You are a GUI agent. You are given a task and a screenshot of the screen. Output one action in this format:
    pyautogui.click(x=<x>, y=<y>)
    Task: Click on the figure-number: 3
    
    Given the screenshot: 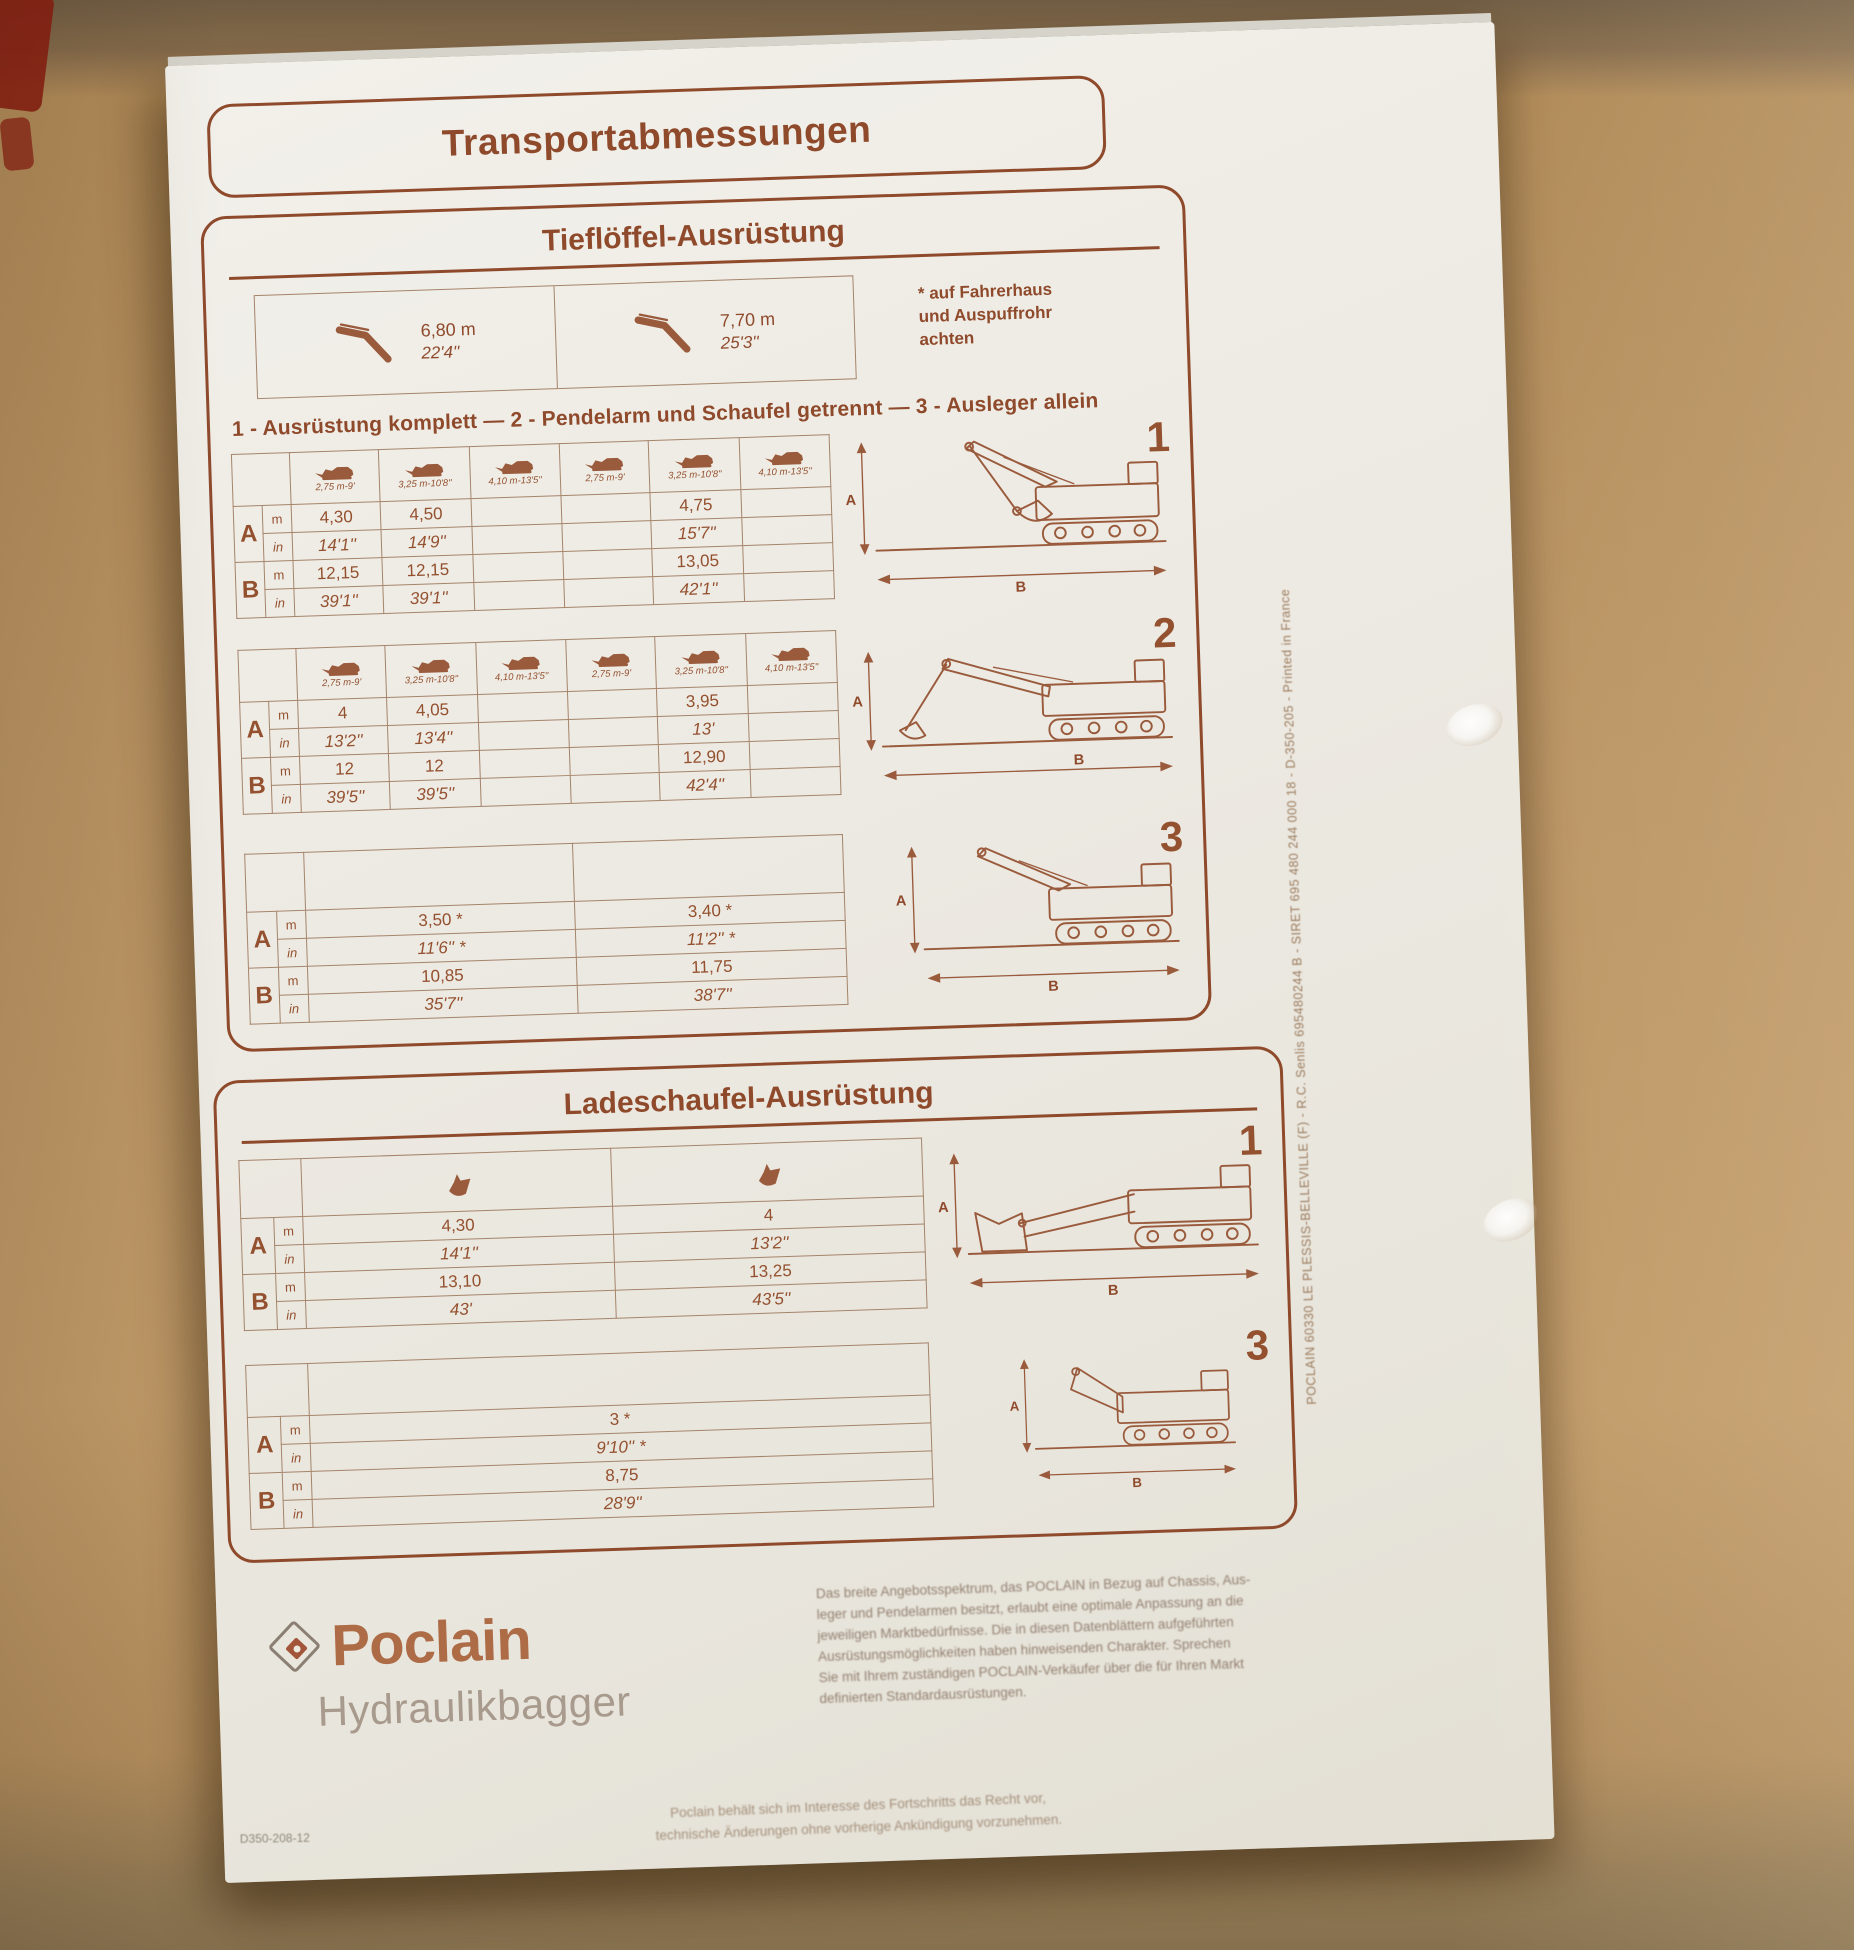 What is the action you would take?
    pyautogui.click(x=1171, y=836)
    